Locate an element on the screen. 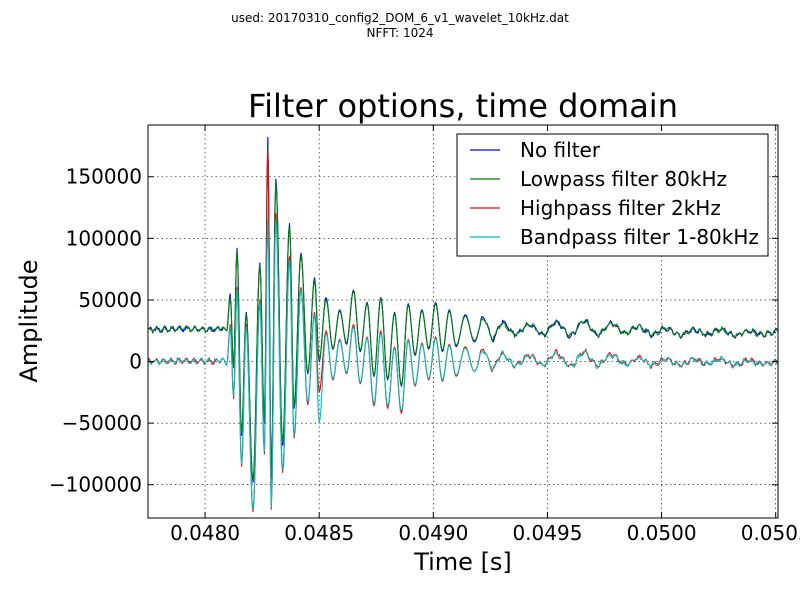 The image size is (800, 595). x-tick-label: 0.0480 is located at coordinates (205, 533).